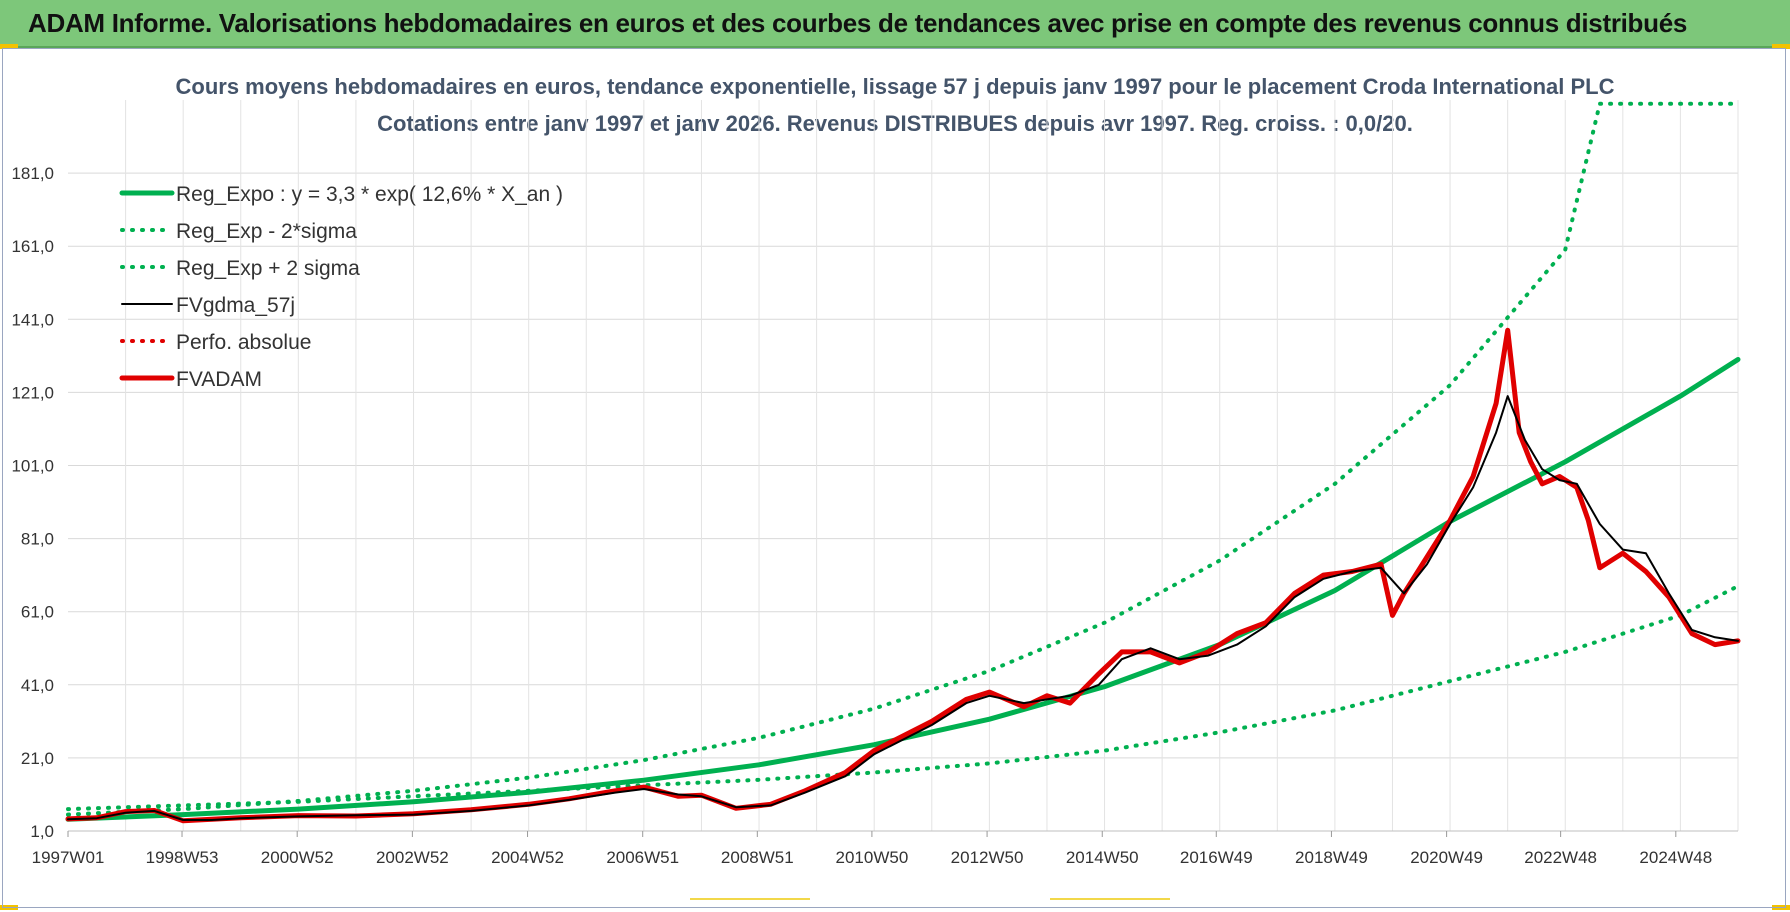 Image resolution: width=1790 pixels, height=912 pixels. I want to click on y-tick-label: 21,0, so click(37, 758).